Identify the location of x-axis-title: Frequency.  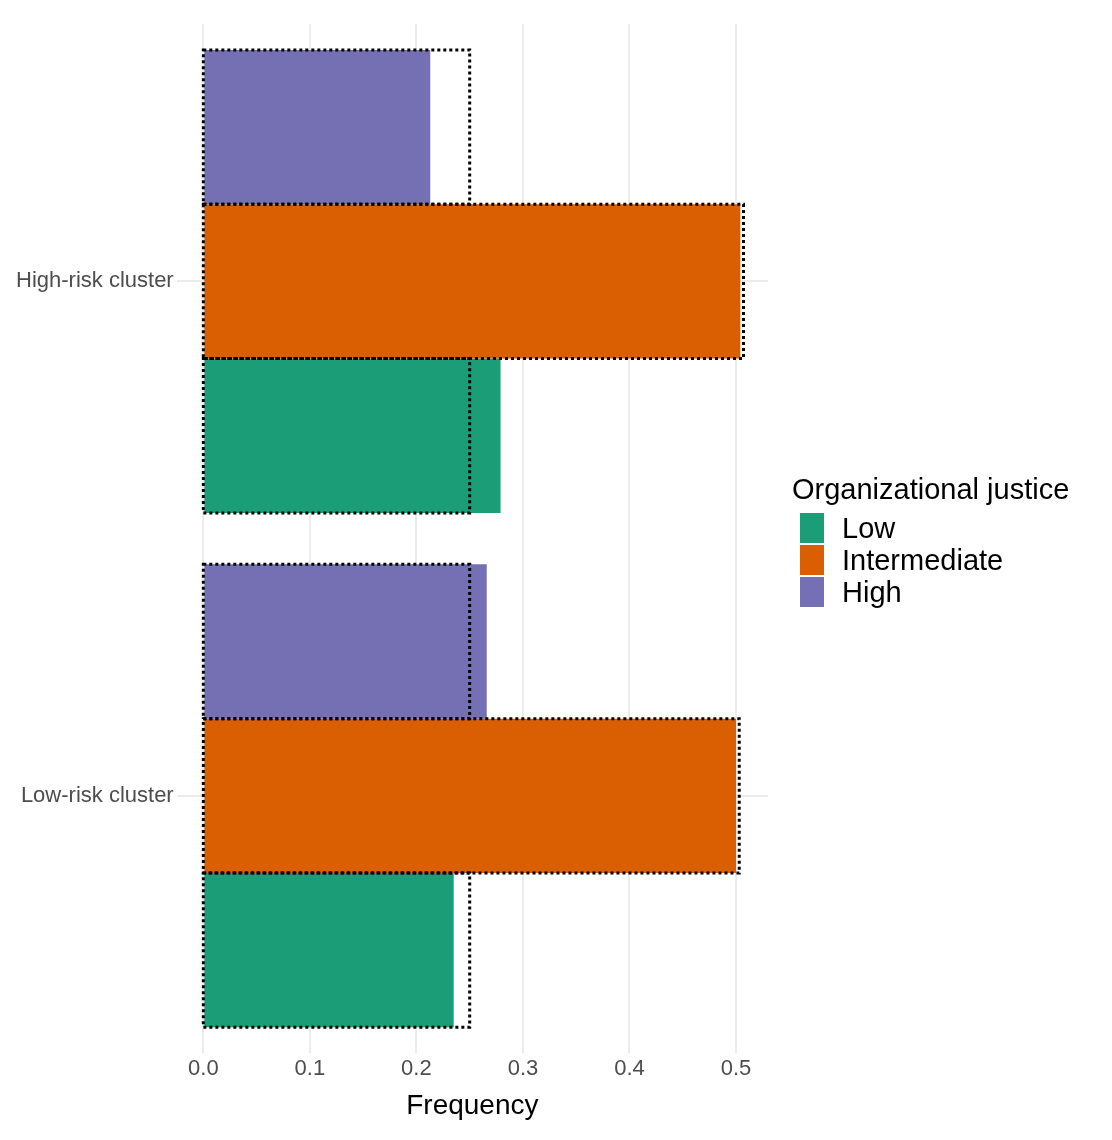
(472, 1104).